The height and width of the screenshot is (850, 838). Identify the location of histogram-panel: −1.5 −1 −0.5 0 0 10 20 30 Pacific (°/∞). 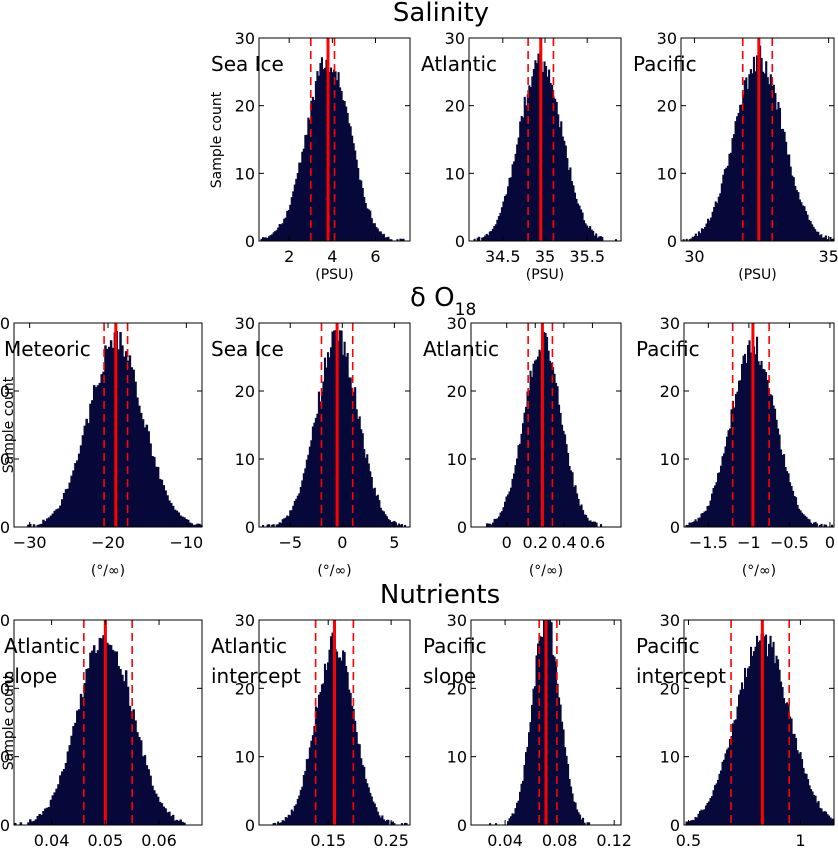
(735, 446).